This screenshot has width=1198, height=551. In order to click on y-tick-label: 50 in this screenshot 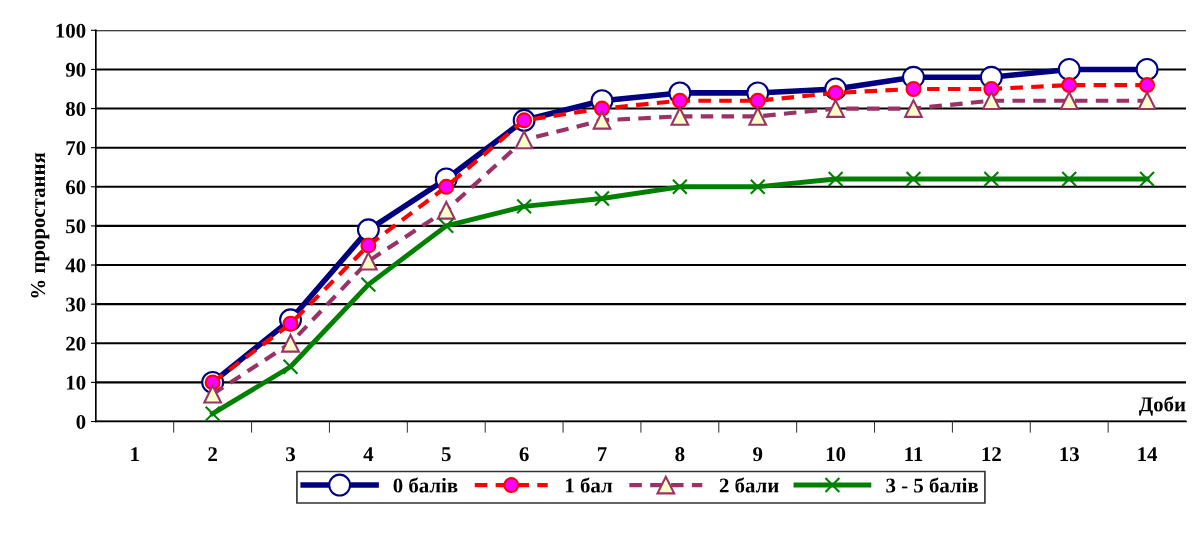, I will do `click(76, 226)`.